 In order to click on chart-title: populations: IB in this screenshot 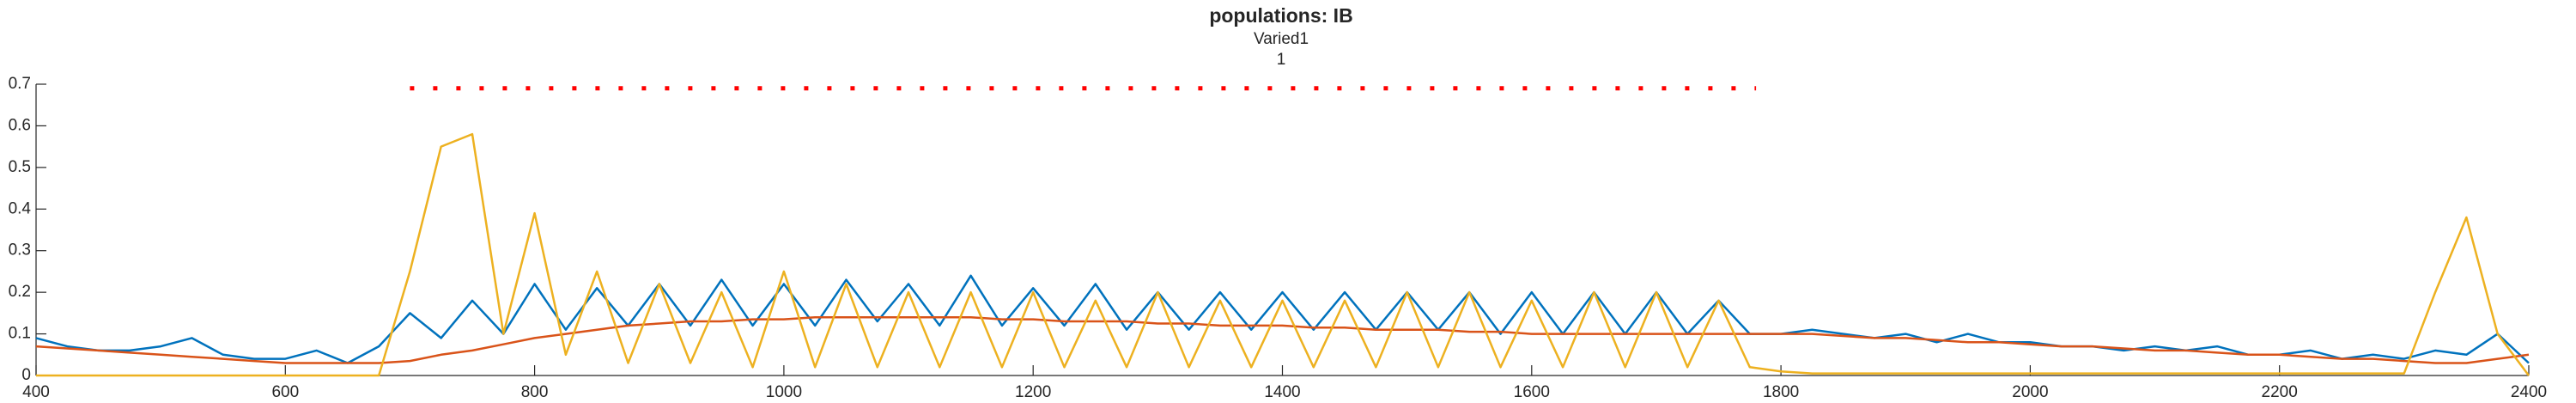, I will do `click(1280, 16)`.